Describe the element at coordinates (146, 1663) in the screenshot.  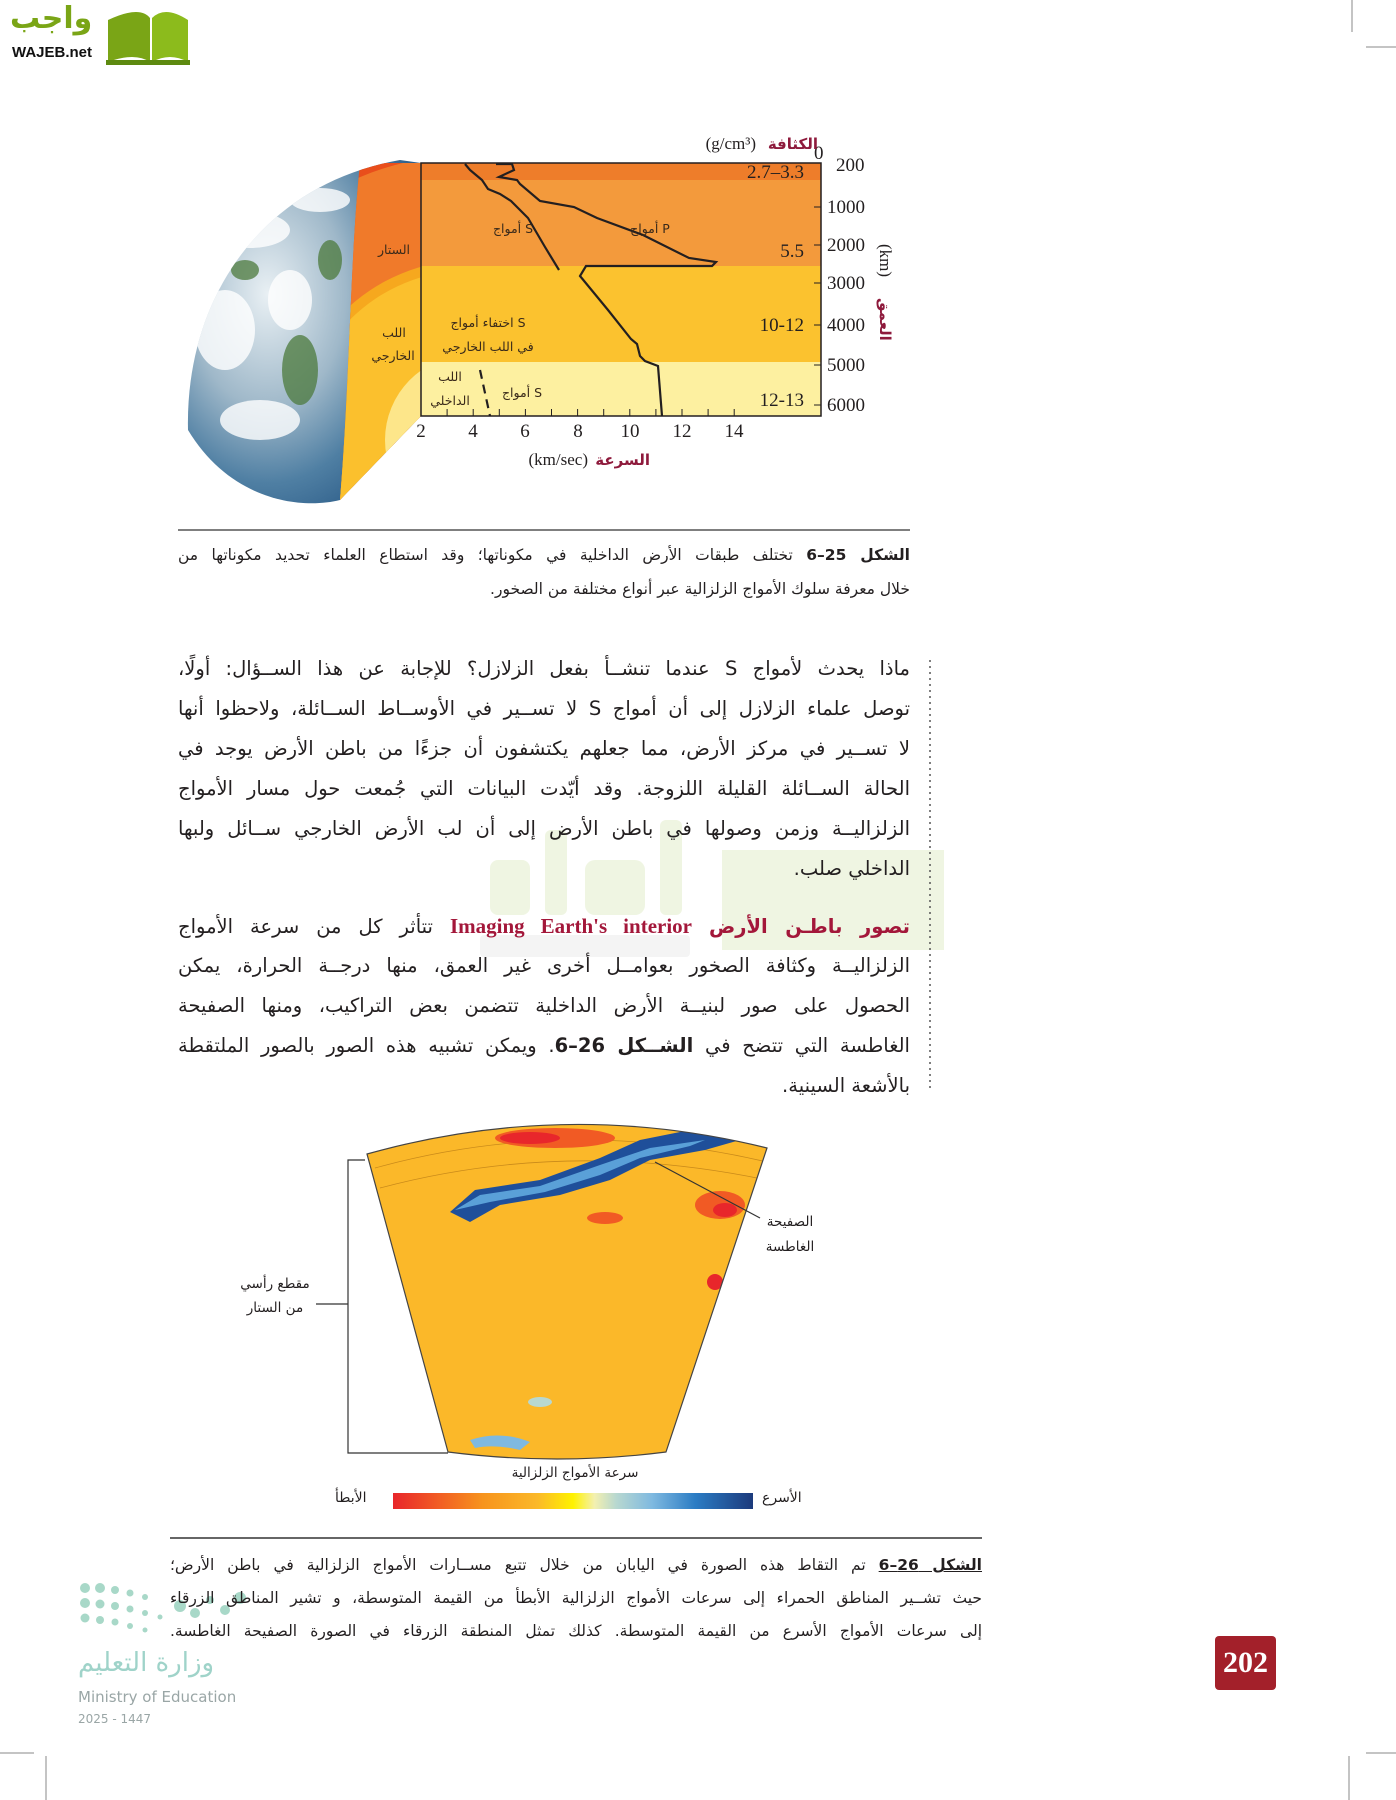
I see `ministry-name-arabic: وزارة التعليم` at that location.